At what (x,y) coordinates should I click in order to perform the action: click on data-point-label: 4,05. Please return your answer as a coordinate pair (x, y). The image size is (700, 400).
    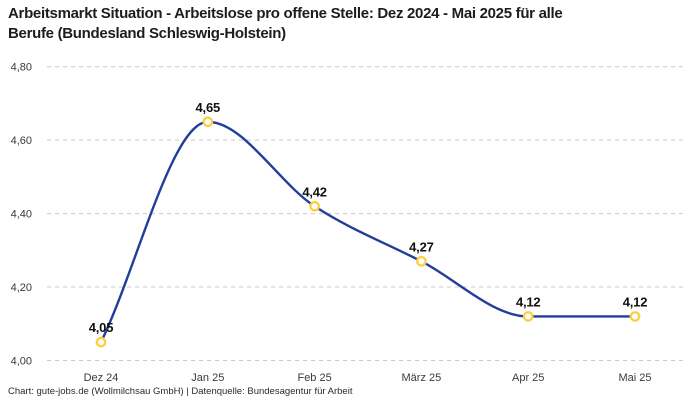
    Looking at the image, I should click on (101, 327).